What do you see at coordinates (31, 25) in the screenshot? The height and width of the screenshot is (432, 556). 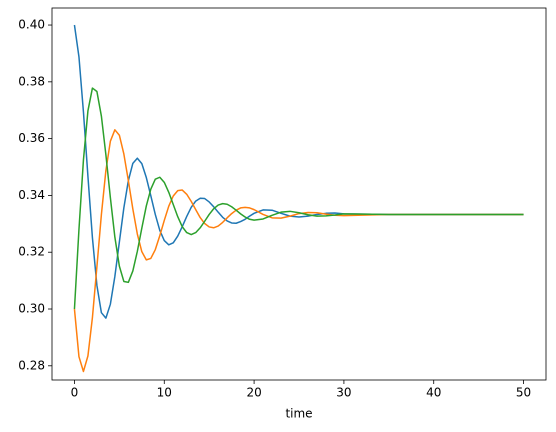 I see `y-tick-label: 0.40` at bounding box center [31, 25].